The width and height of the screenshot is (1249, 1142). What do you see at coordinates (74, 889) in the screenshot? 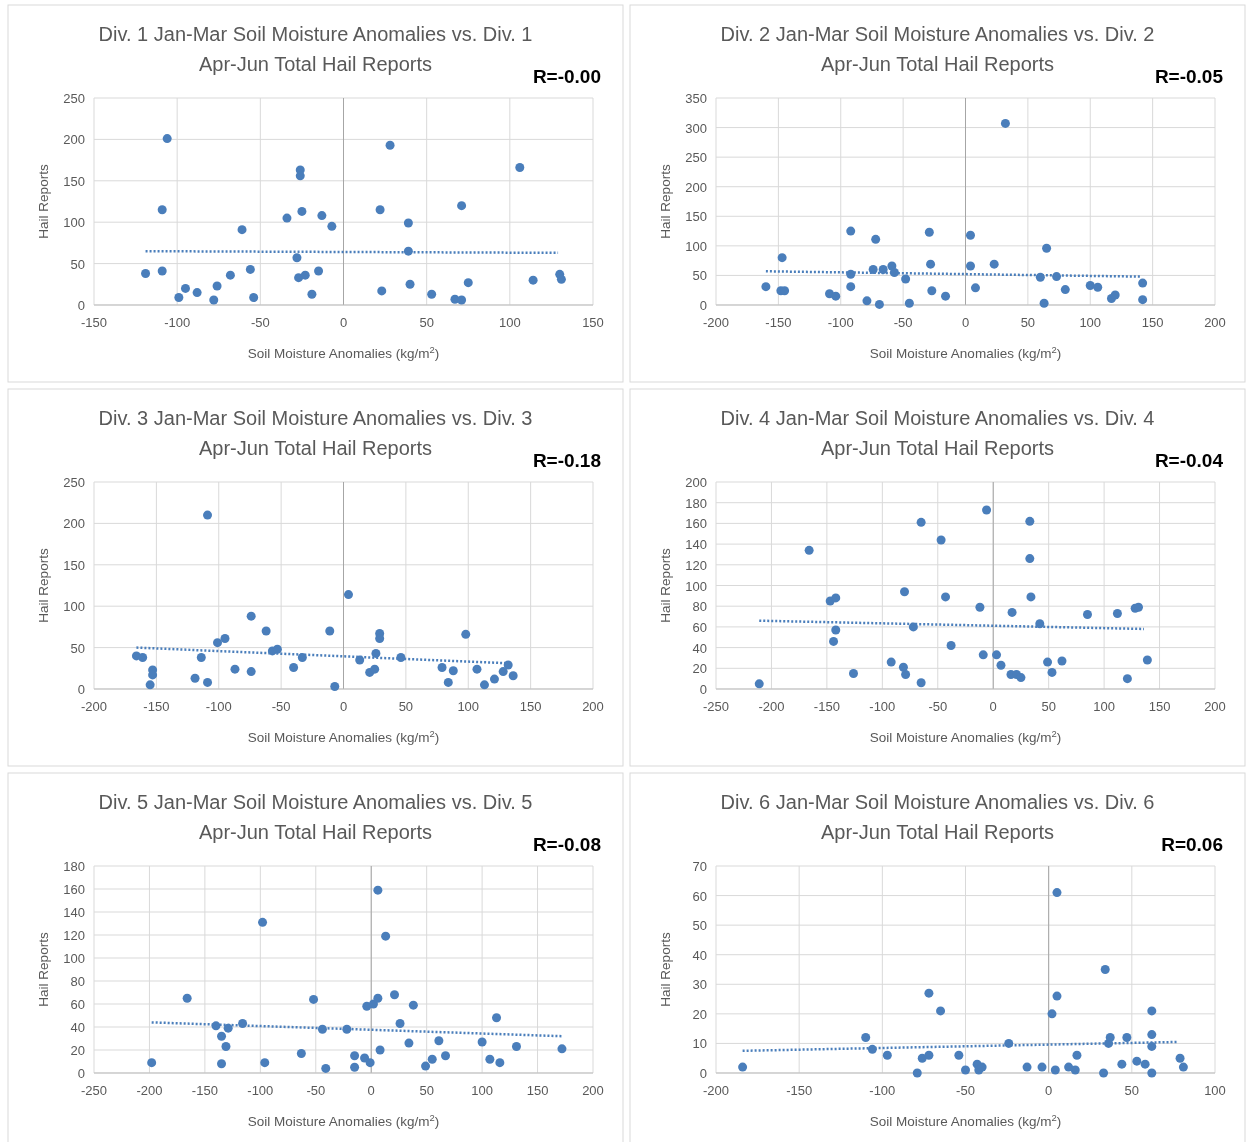
I see `y-tick-label: 160` at bounding box center [74, 889].